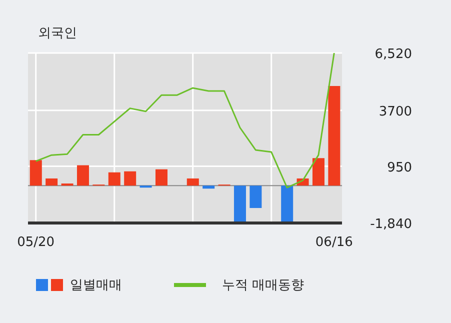 Image resolution: width=451 pixels, height=323 pixels. I want to click on x-tick-label: 05/20, so click(36, 242).